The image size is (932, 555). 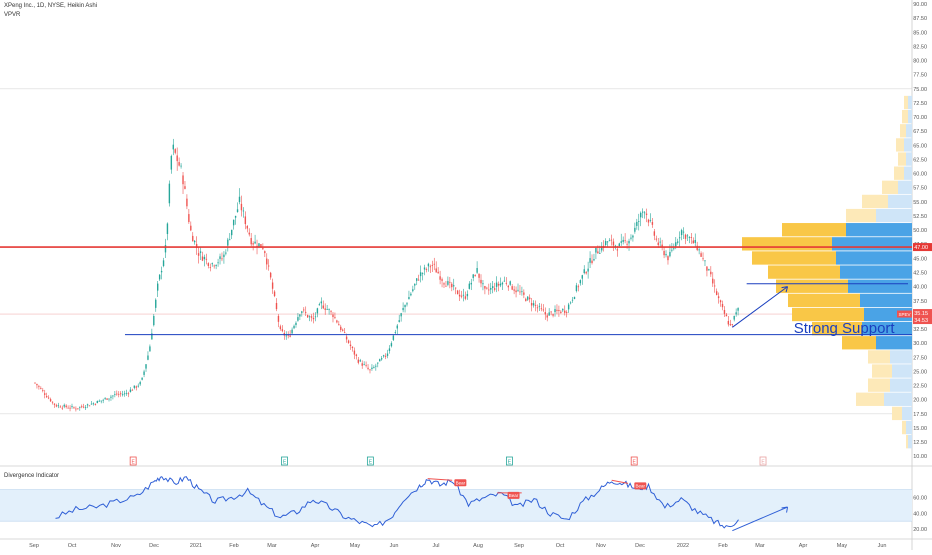 What do you see at coordinates (315, 546) in the screenshot?
I see `time-tick-label: Apr` at bounding box center [315, 546].